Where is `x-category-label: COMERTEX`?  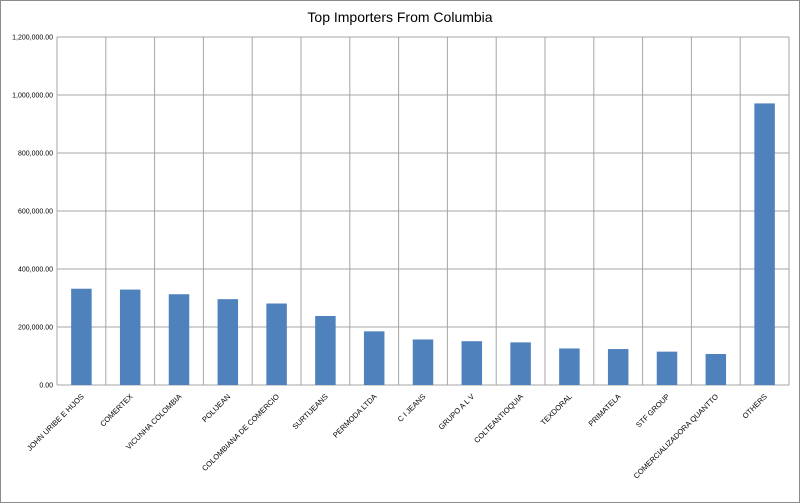 x-category-label: COMERTEX is located at coordinates (116, 410).